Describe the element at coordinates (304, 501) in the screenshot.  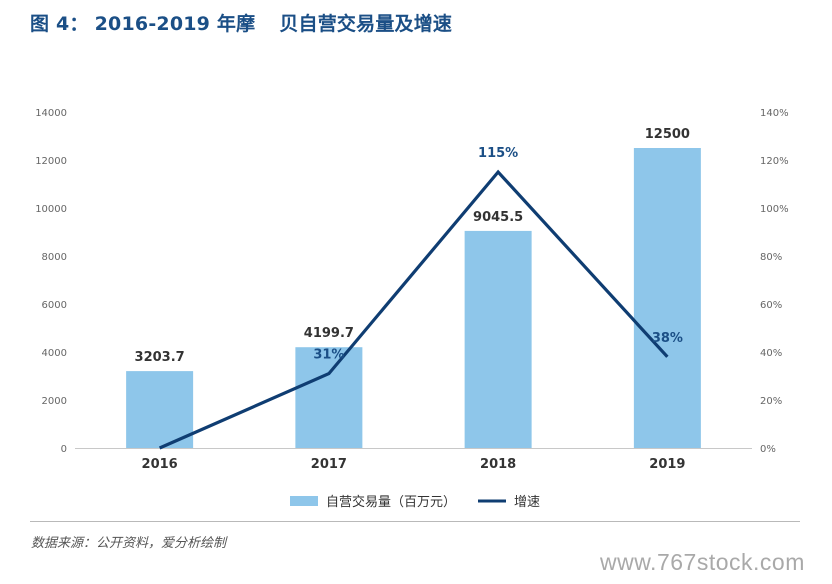
I see `legend-swatch-bar` at that location.